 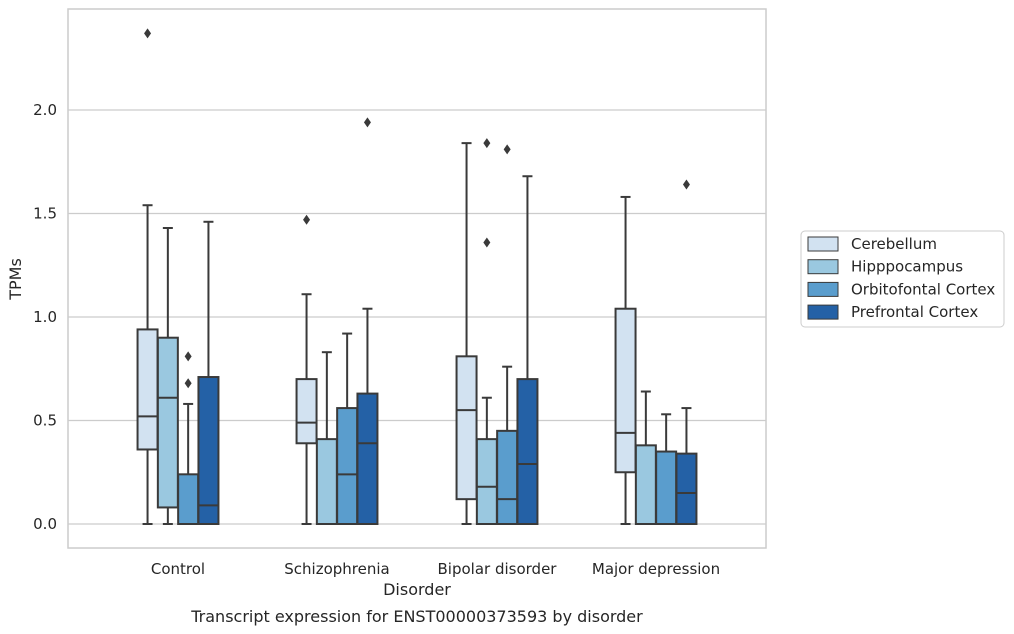 What do you see at coordinates (894, 244) in the screenshot?
I see `legend-label: Cerebellum` at bounding box center [894, 244].